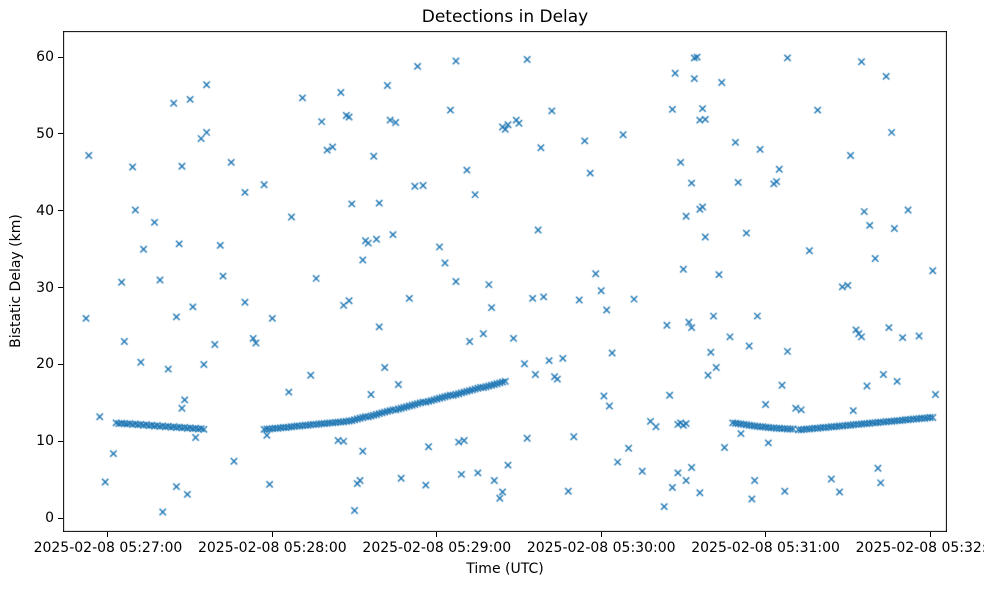 This screenshot has height=590, width=984. I want to click on y-tick-label: 10, so click(45, 441).